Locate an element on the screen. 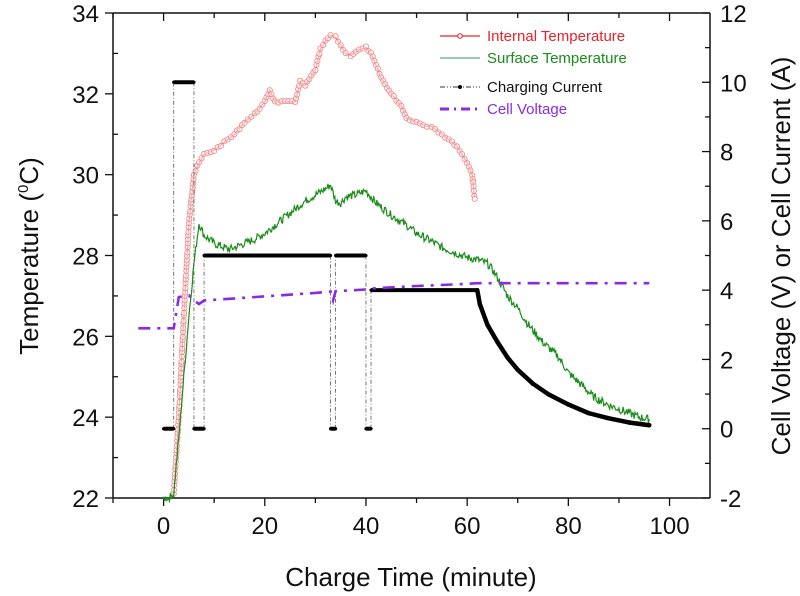 The image size is (800, 596). left-y-tick-label: 28 is located at coordinates (85, 257).